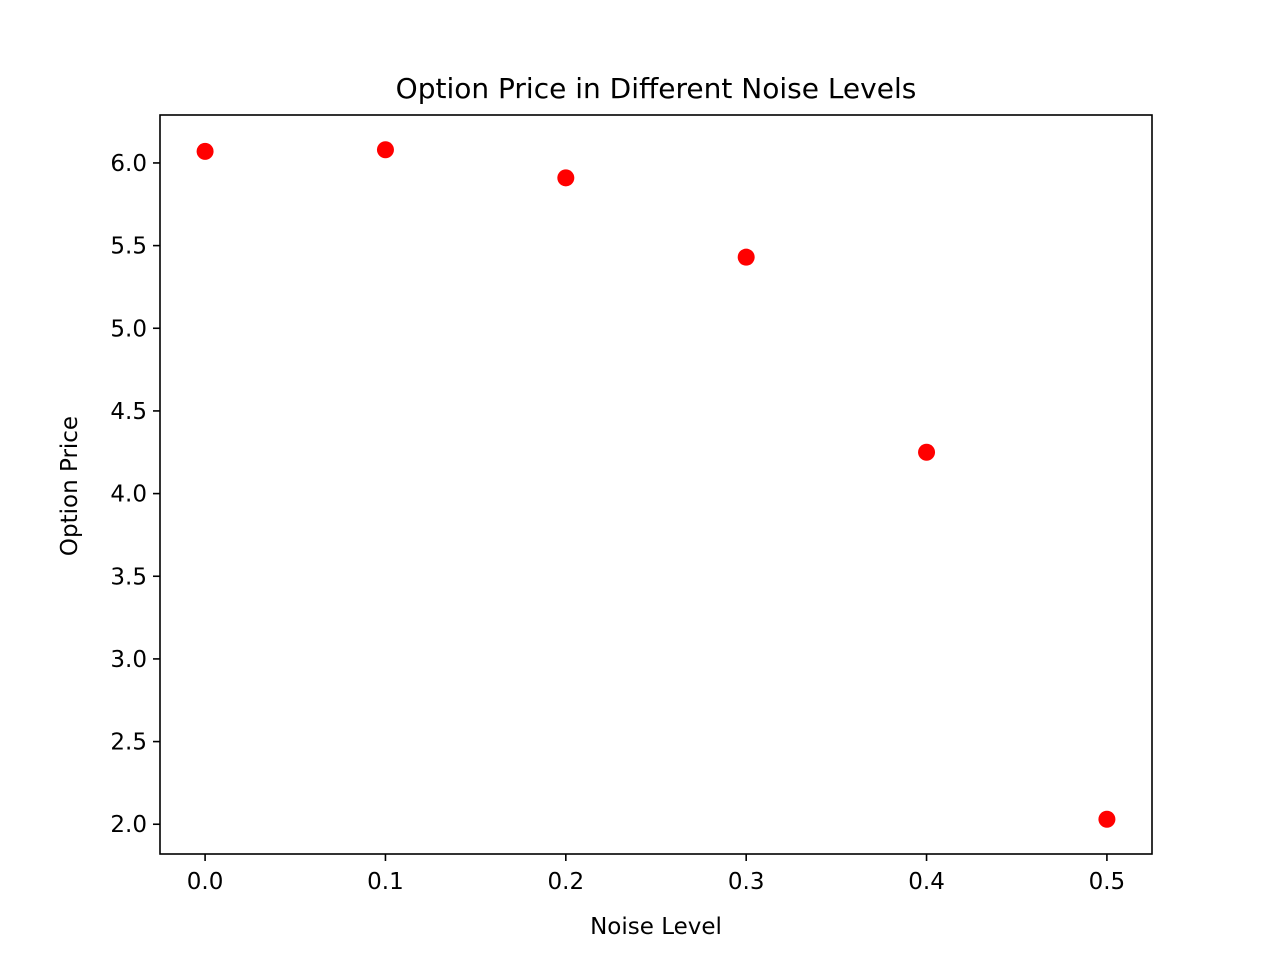 This screenshot has height=960, width=1280. What do you see at coordinates (128, 743) in the screenshot?
I see `y-tick-label: 2.5` at bounding box center [128, 743].